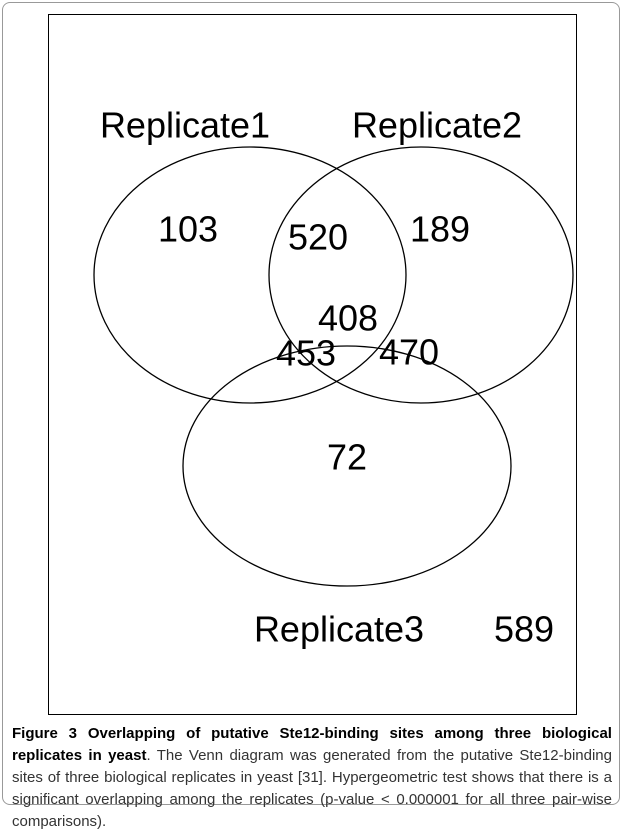 The width and height of the screenshot is (624, 833). I want to click on caption-label: Figure 3, so click(44, 733).